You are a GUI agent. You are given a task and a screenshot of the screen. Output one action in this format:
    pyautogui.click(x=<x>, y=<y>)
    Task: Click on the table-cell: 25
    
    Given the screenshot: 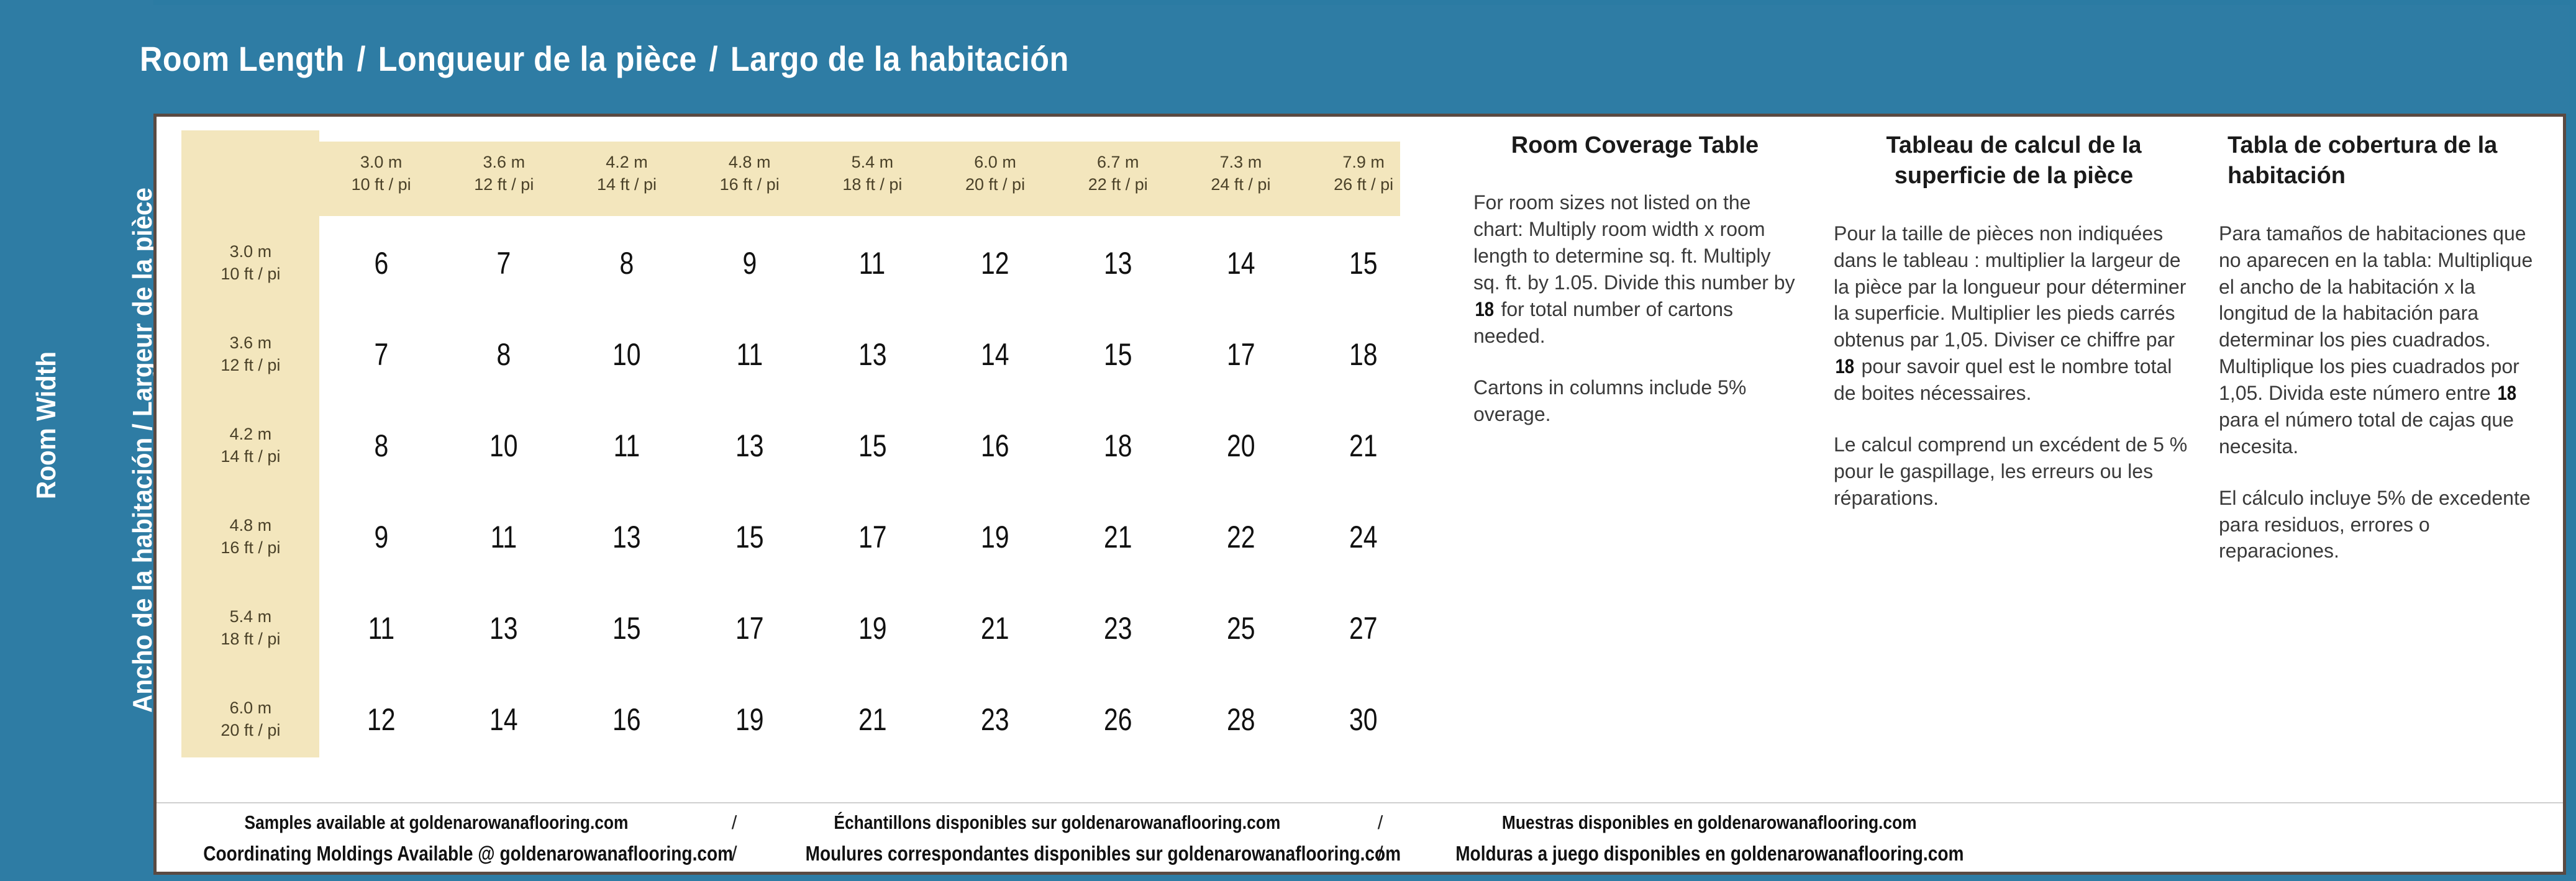 What is the action you would take?
    pyautogui.click(x=1241, y=628)
    